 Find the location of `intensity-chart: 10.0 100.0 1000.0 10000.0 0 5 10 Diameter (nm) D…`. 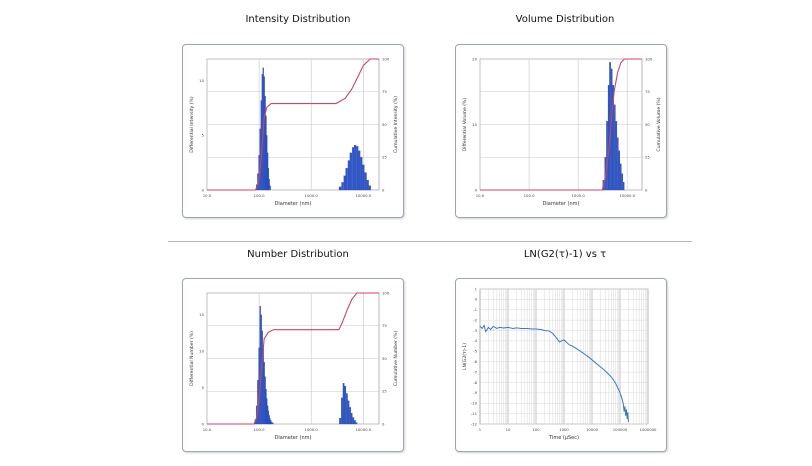

intensity-chart: 10.0 100.0 1000.0 10000.0 0 5 10 Diameter (nm) D… is located at coordinates (294, 131).